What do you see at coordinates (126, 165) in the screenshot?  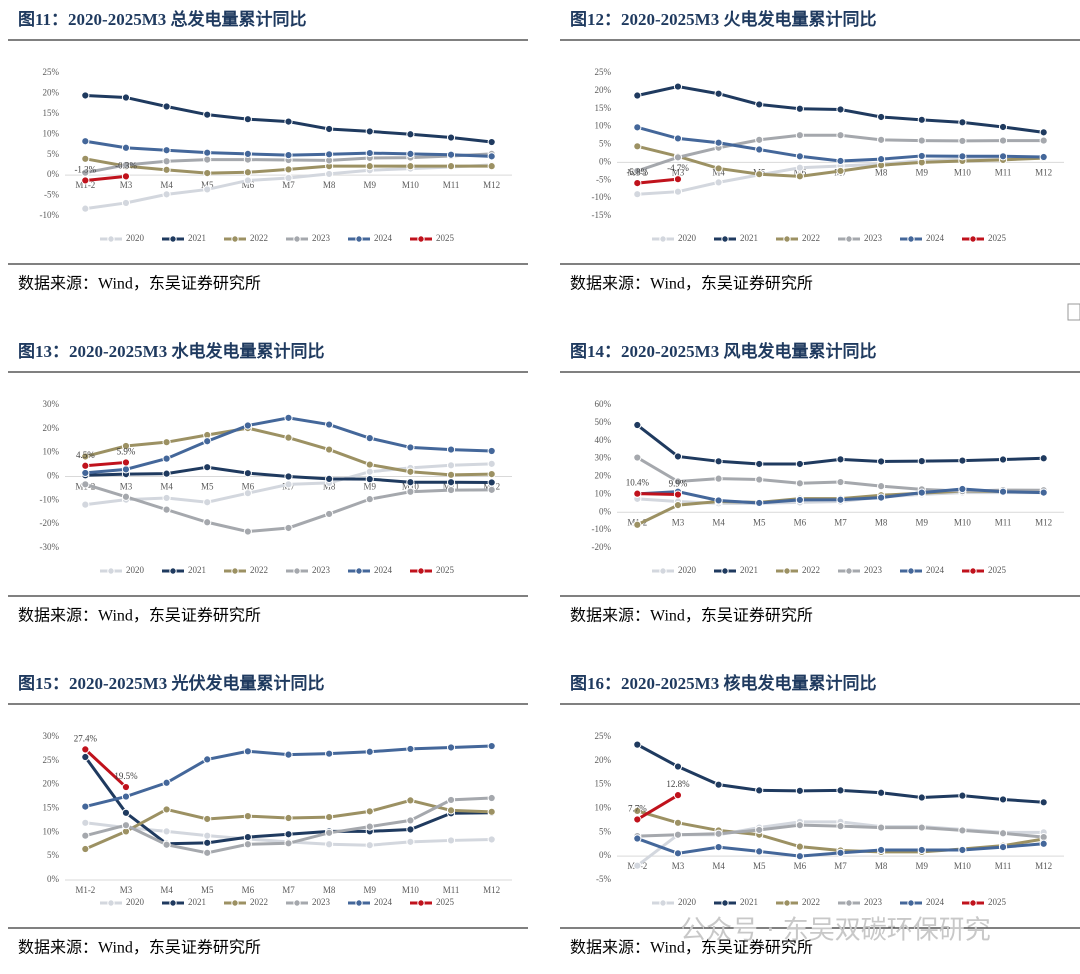 I see `value-label: -0.3%` at bounding box center [126, 165].